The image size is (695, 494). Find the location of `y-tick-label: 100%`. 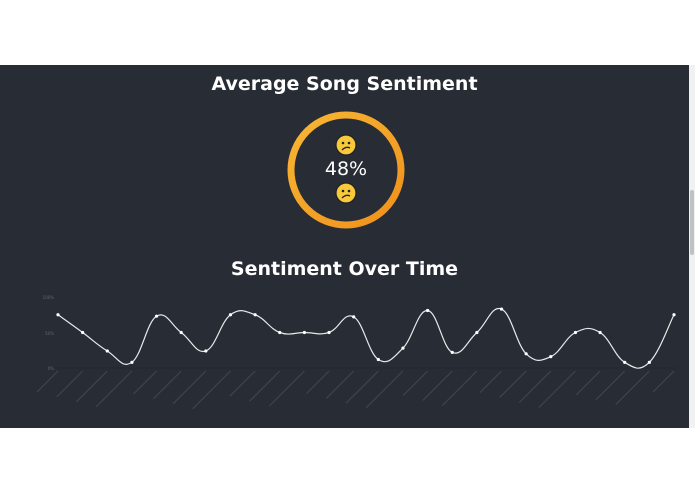

y-tick-label: 100% is located at coordinates (49, 297).